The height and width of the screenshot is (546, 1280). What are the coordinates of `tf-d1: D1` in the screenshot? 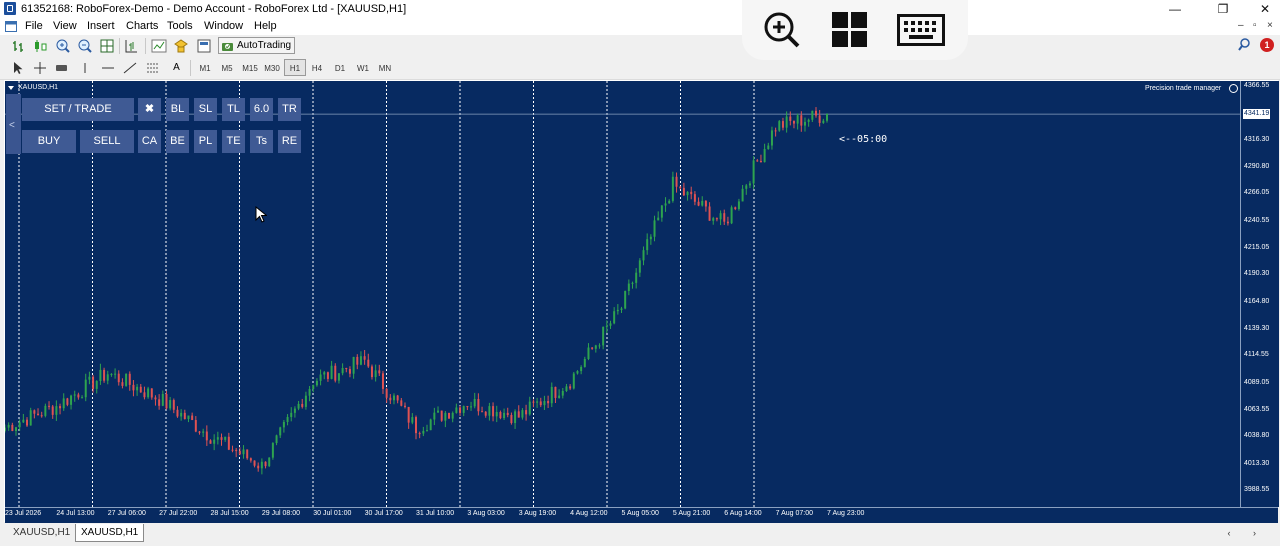 It's located at (340, 68).